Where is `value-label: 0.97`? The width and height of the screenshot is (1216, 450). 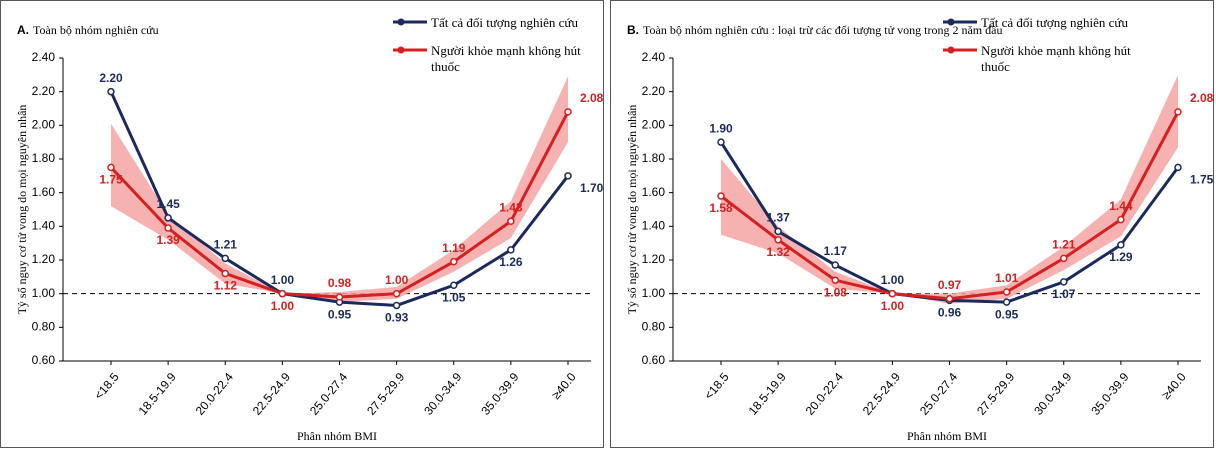 value-label: 0.97 is located at coordinates (950, 285).